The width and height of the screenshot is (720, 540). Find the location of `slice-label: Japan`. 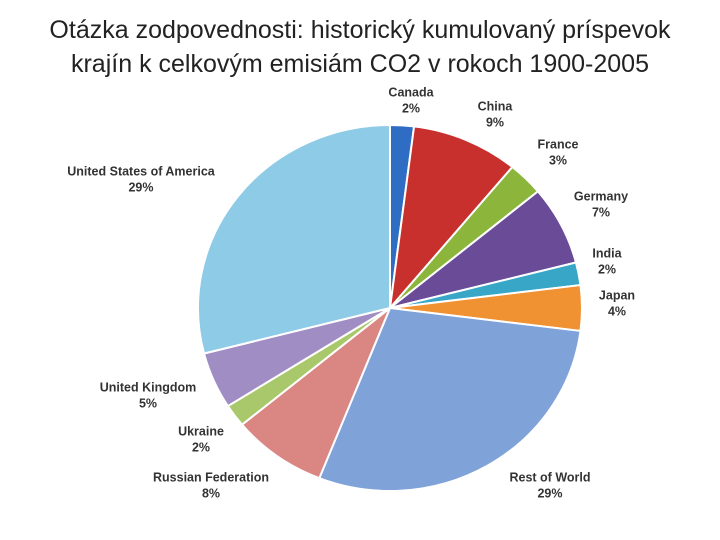

slice-label: Japan is located at coordinates (617, 295).